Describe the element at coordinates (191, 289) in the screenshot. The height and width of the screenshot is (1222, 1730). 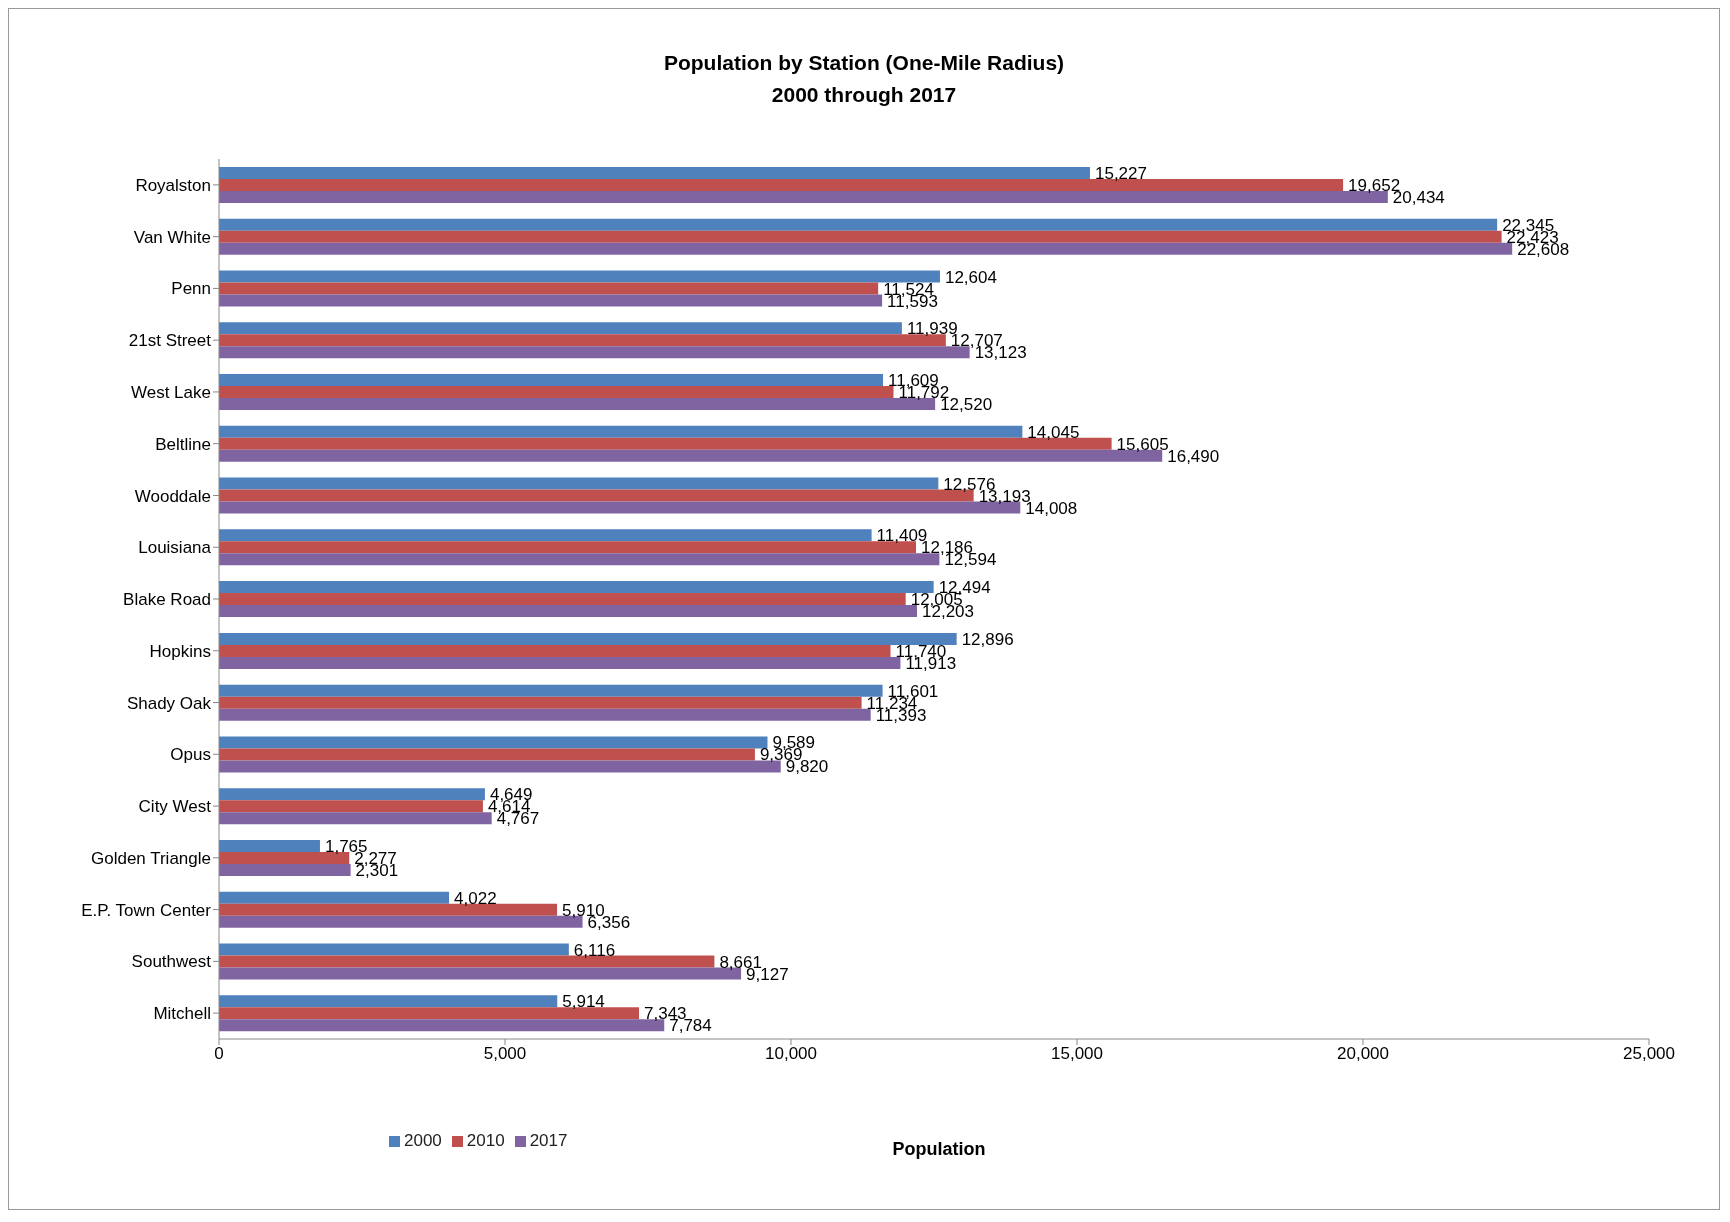
I see `y-tick-label: Penn` at that location.